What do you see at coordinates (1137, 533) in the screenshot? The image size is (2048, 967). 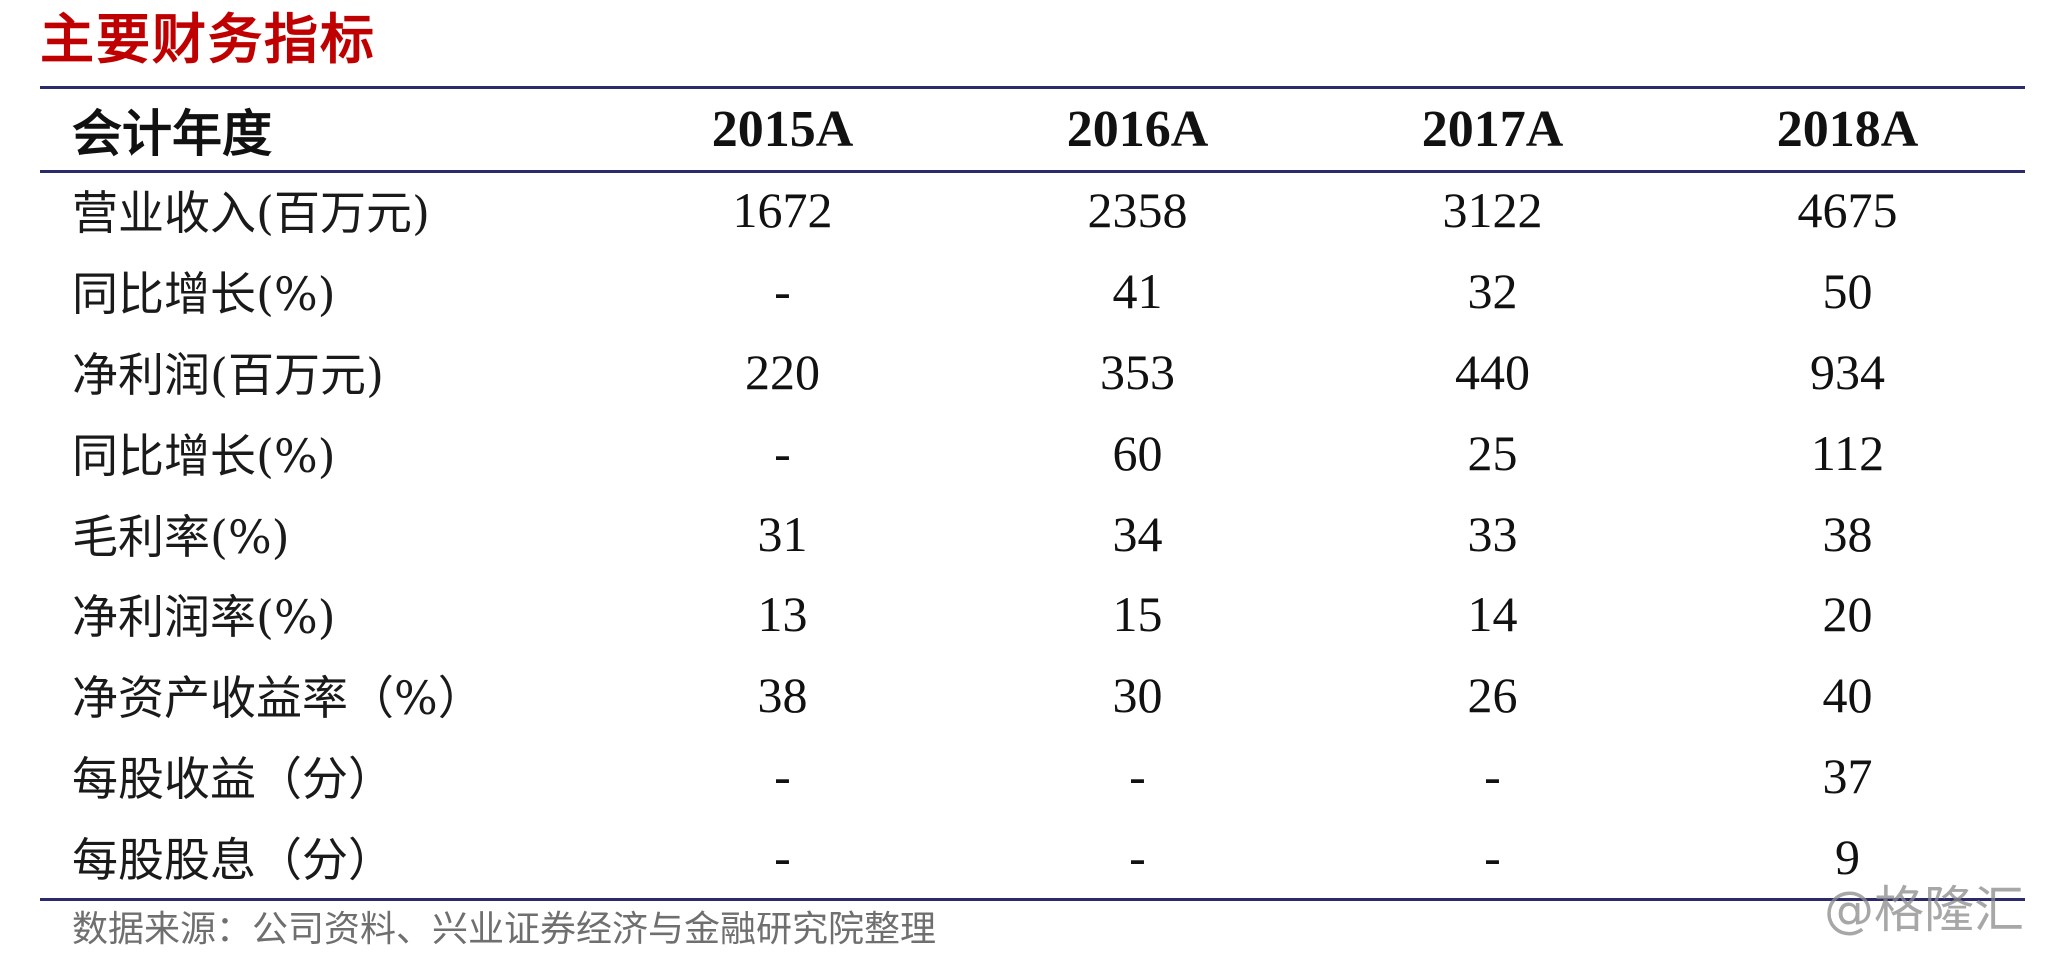 I see `table-cell: 34` at bounding box center [1137, 533].